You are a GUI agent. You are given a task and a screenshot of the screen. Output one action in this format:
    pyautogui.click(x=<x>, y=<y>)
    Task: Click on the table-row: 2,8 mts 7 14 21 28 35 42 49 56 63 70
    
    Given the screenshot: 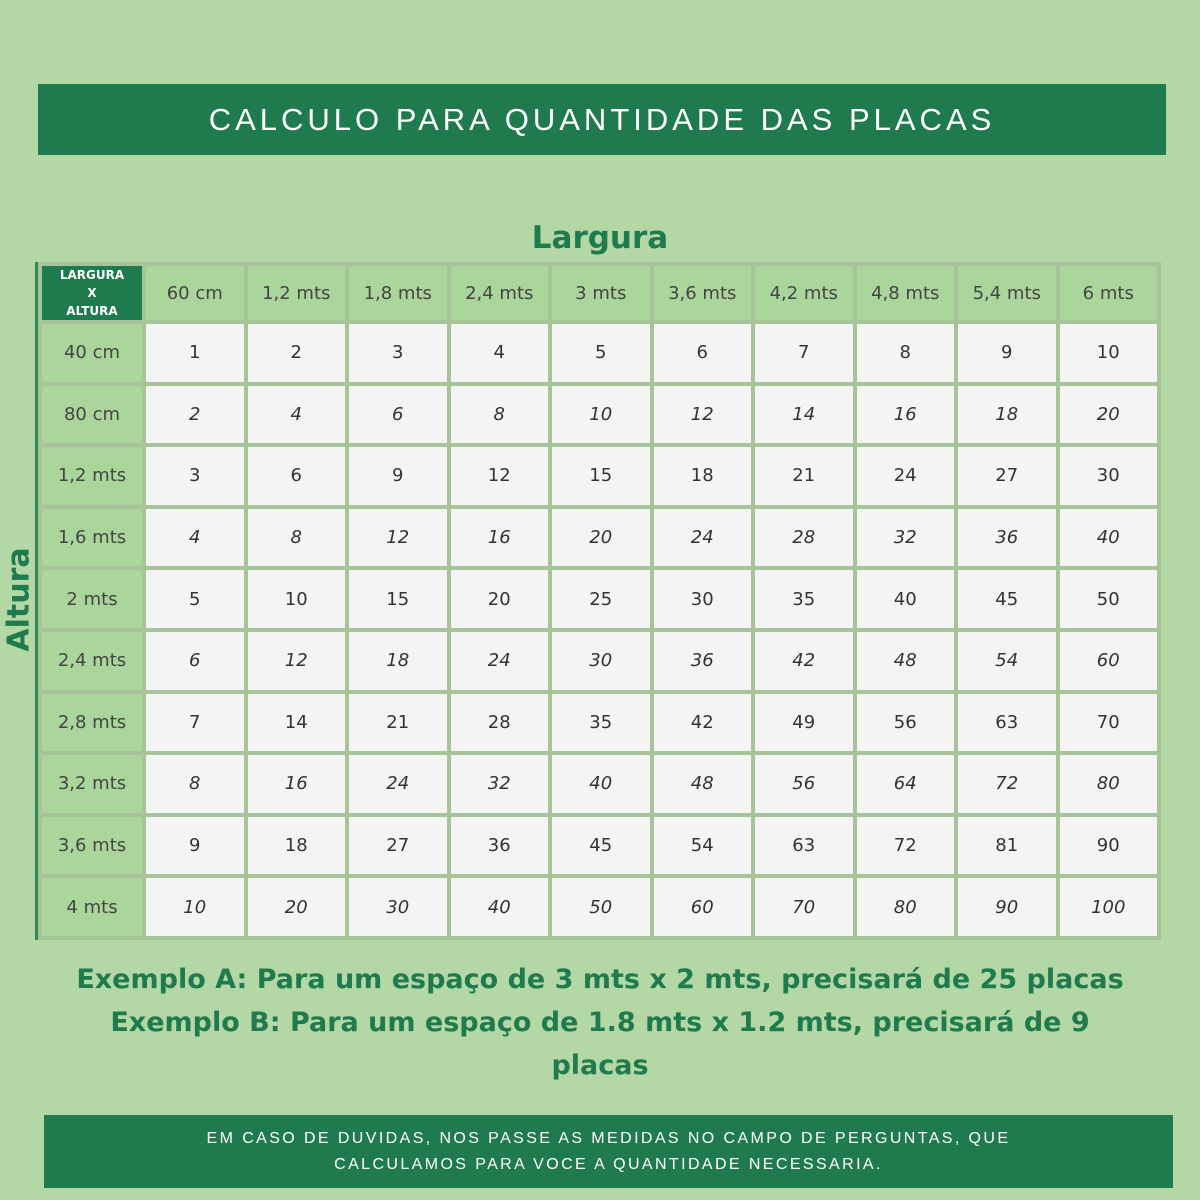 What is the action you would take?
    pyautogui.click(x=599, y=722)
    